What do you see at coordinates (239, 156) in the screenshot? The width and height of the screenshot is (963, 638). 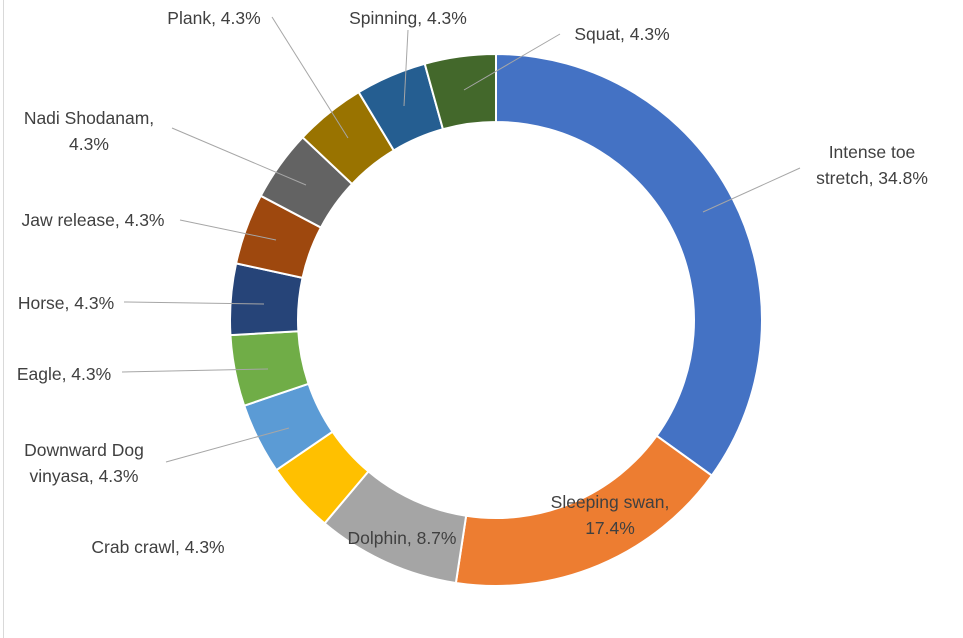 I see `leader-line-nadi-shodanam` at bounding box center [239, 156].